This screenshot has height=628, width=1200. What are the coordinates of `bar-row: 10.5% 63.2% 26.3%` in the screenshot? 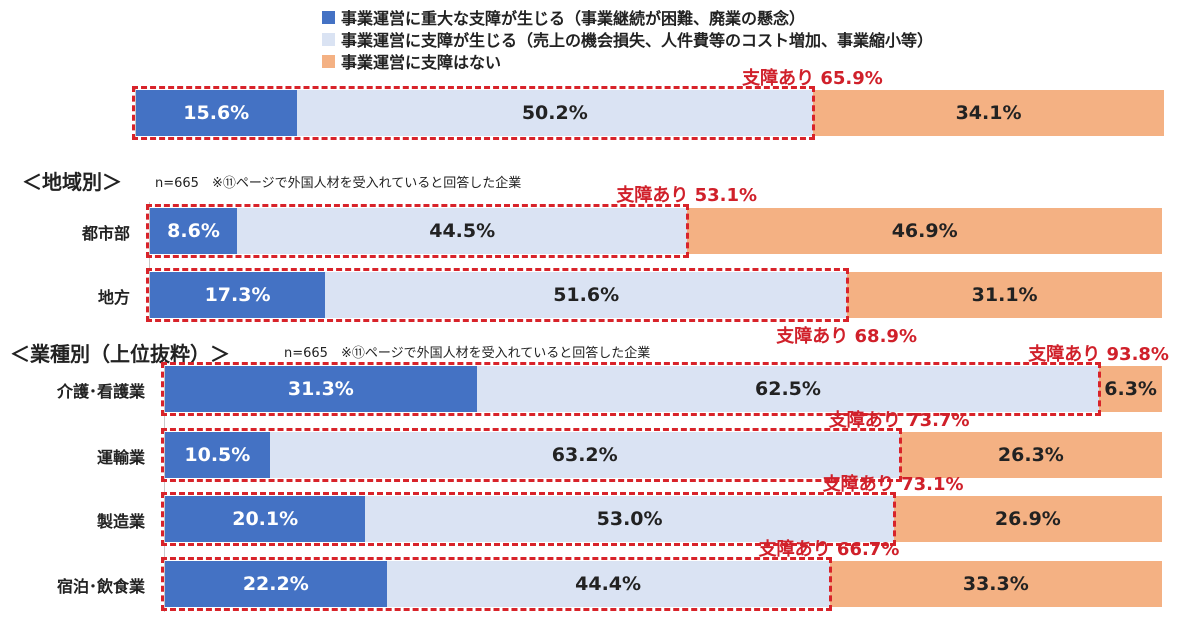 It's located at (661, 455).